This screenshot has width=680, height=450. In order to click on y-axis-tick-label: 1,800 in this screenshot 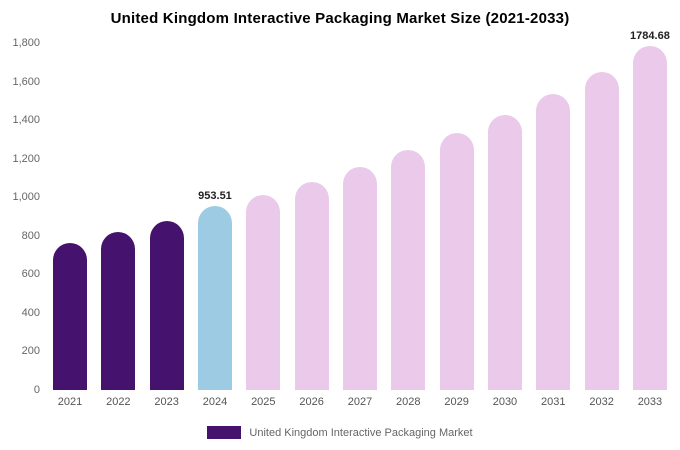, I will do `click(26, 43)`.